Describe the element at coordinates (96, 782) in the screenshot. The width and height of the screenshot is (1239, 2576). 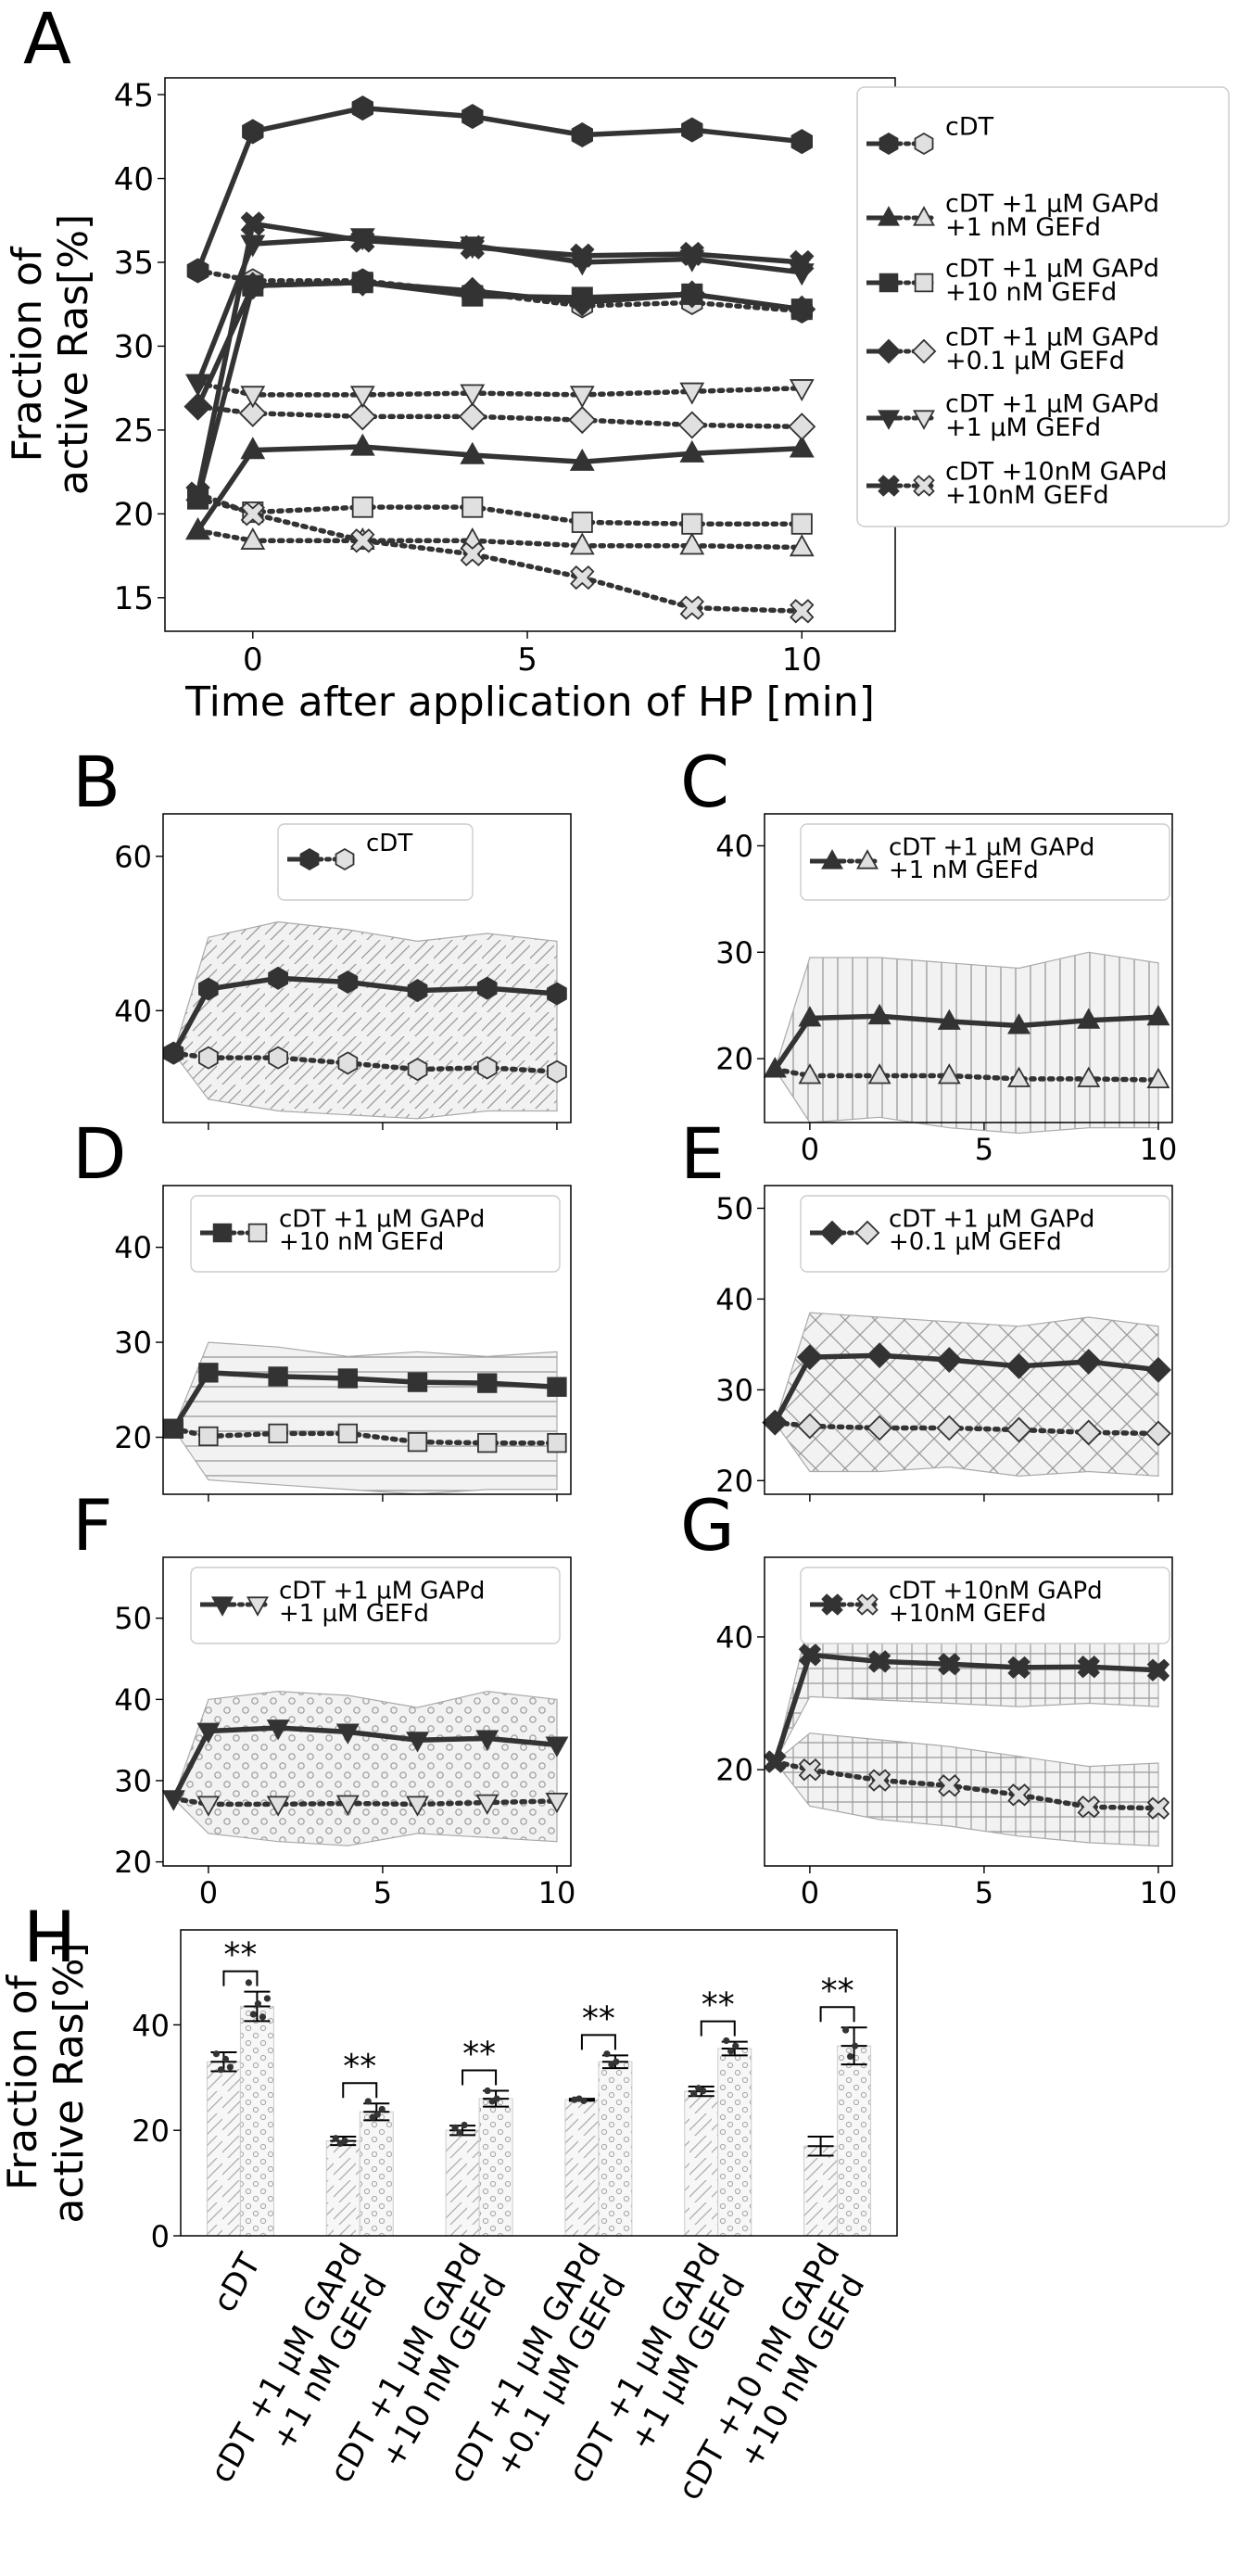
I see `panel-letter-b: B` at that location.